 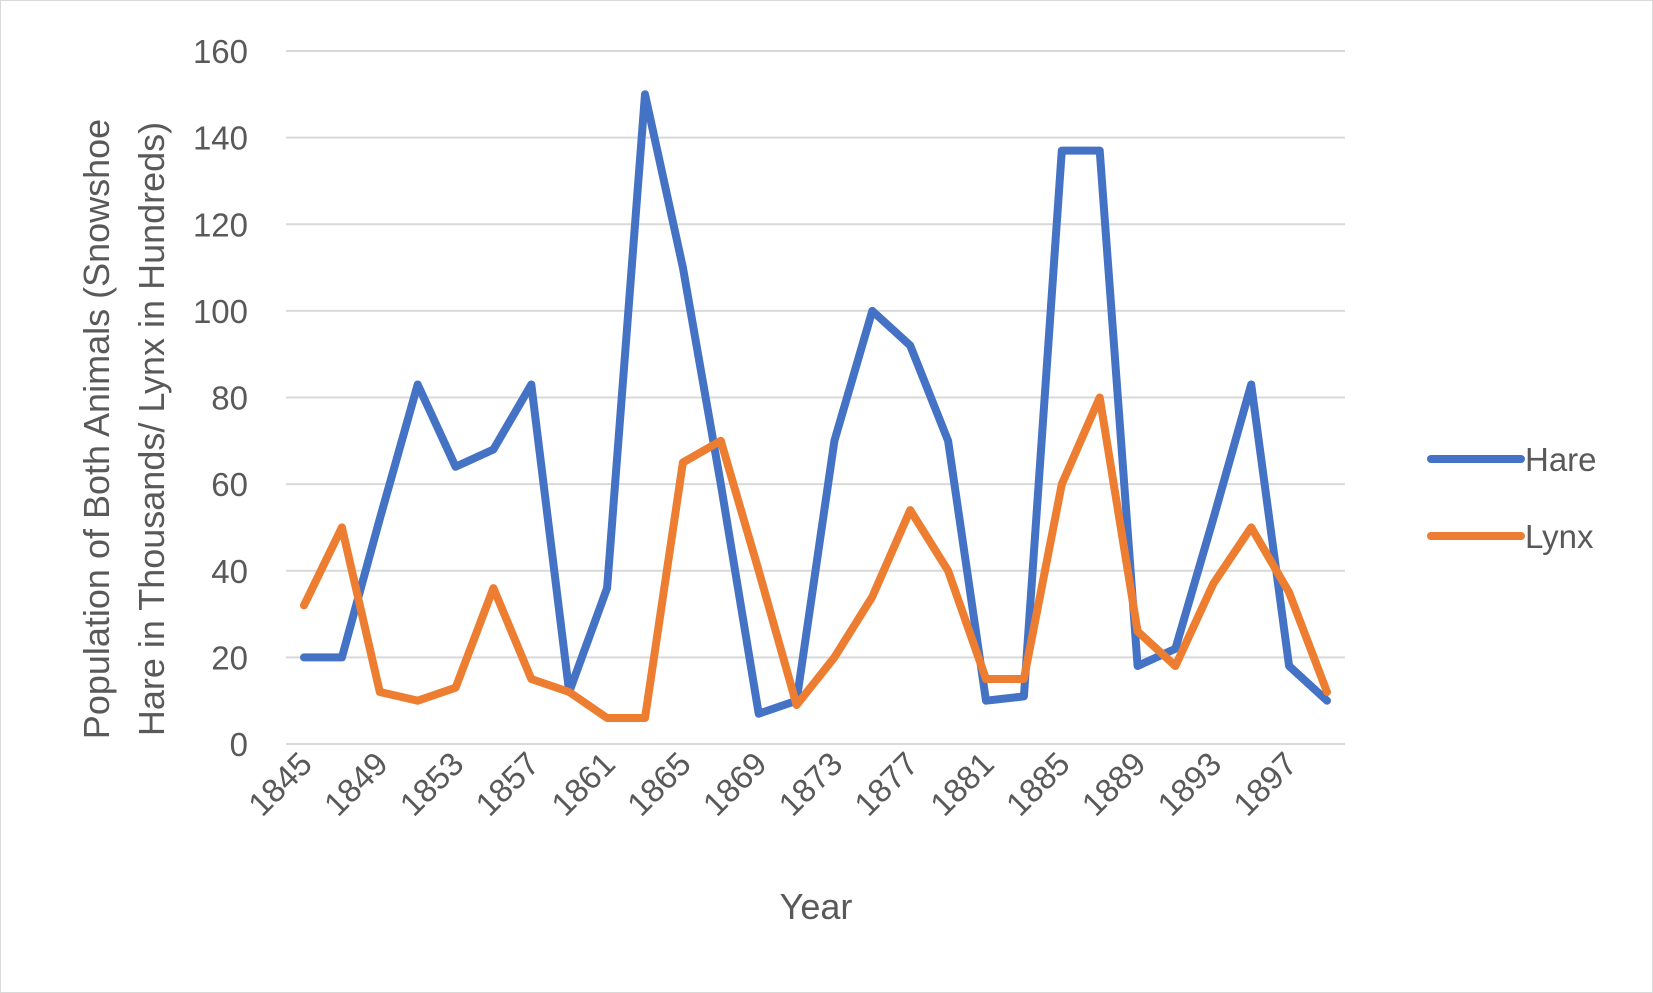 What do you see at coordinates (220, 51) in the screenshot?
I see `y-tick-label: 160` at bounding box center [220, 51].